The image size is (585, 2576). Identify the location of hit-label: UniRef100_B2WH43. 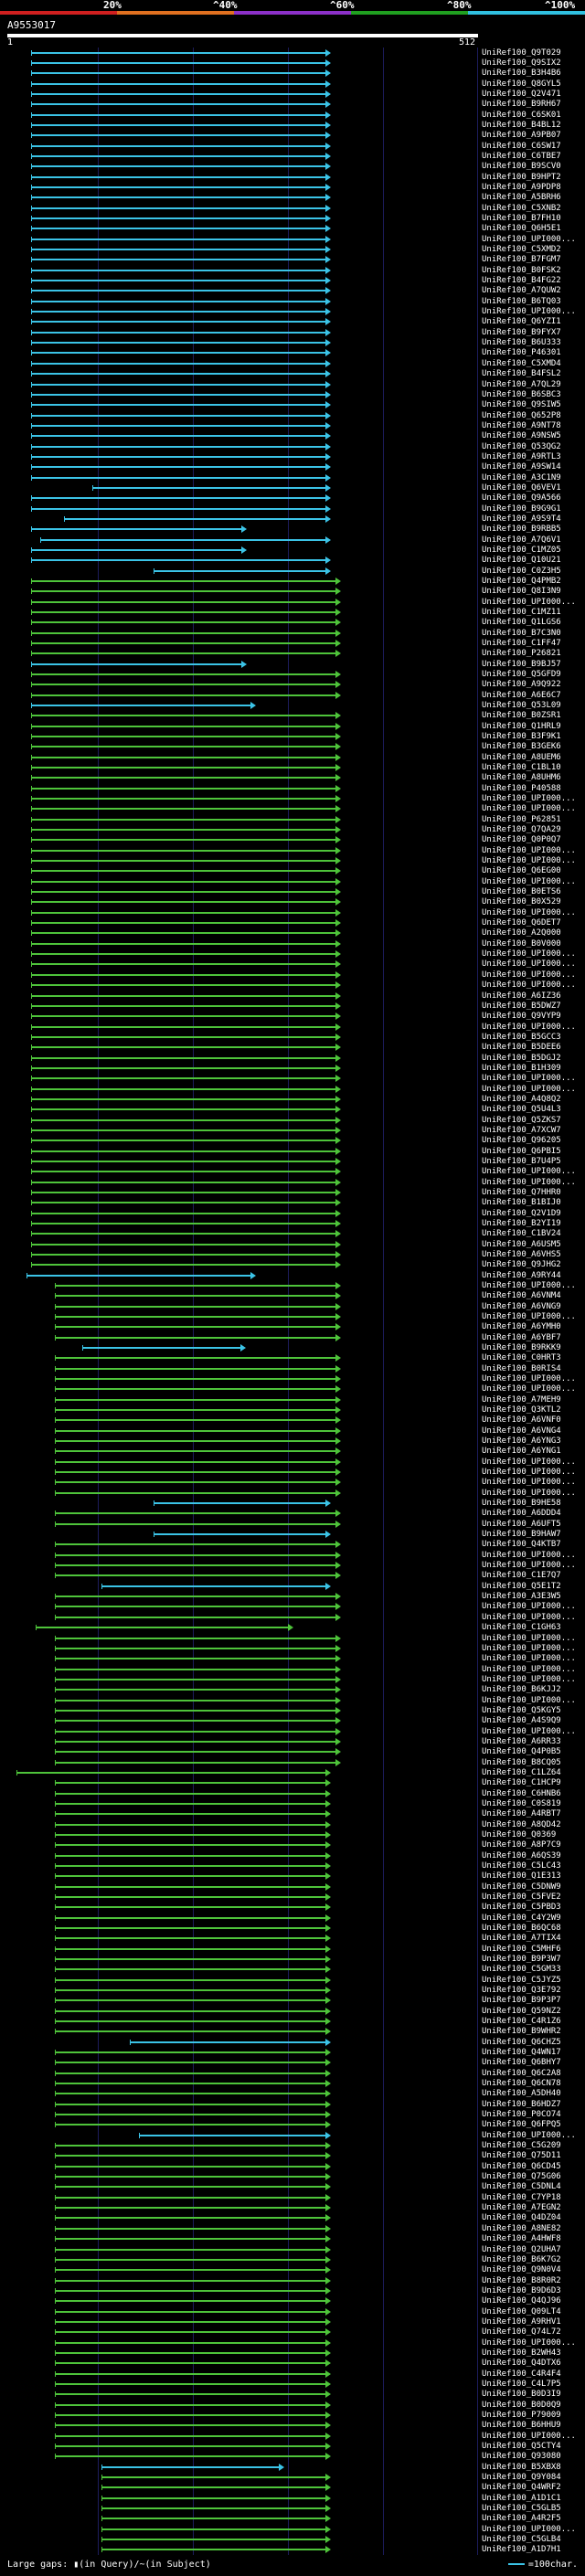
(521, 2353).